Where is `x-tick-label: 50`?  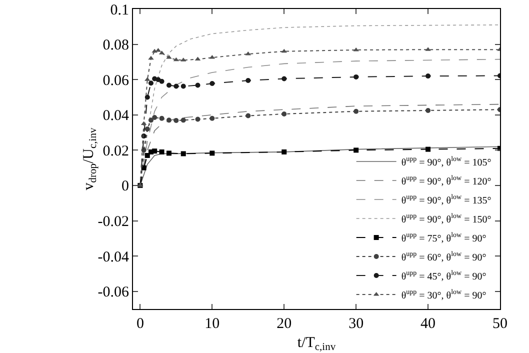 x-tick-label: 50 is located at coordinates (500, 324).